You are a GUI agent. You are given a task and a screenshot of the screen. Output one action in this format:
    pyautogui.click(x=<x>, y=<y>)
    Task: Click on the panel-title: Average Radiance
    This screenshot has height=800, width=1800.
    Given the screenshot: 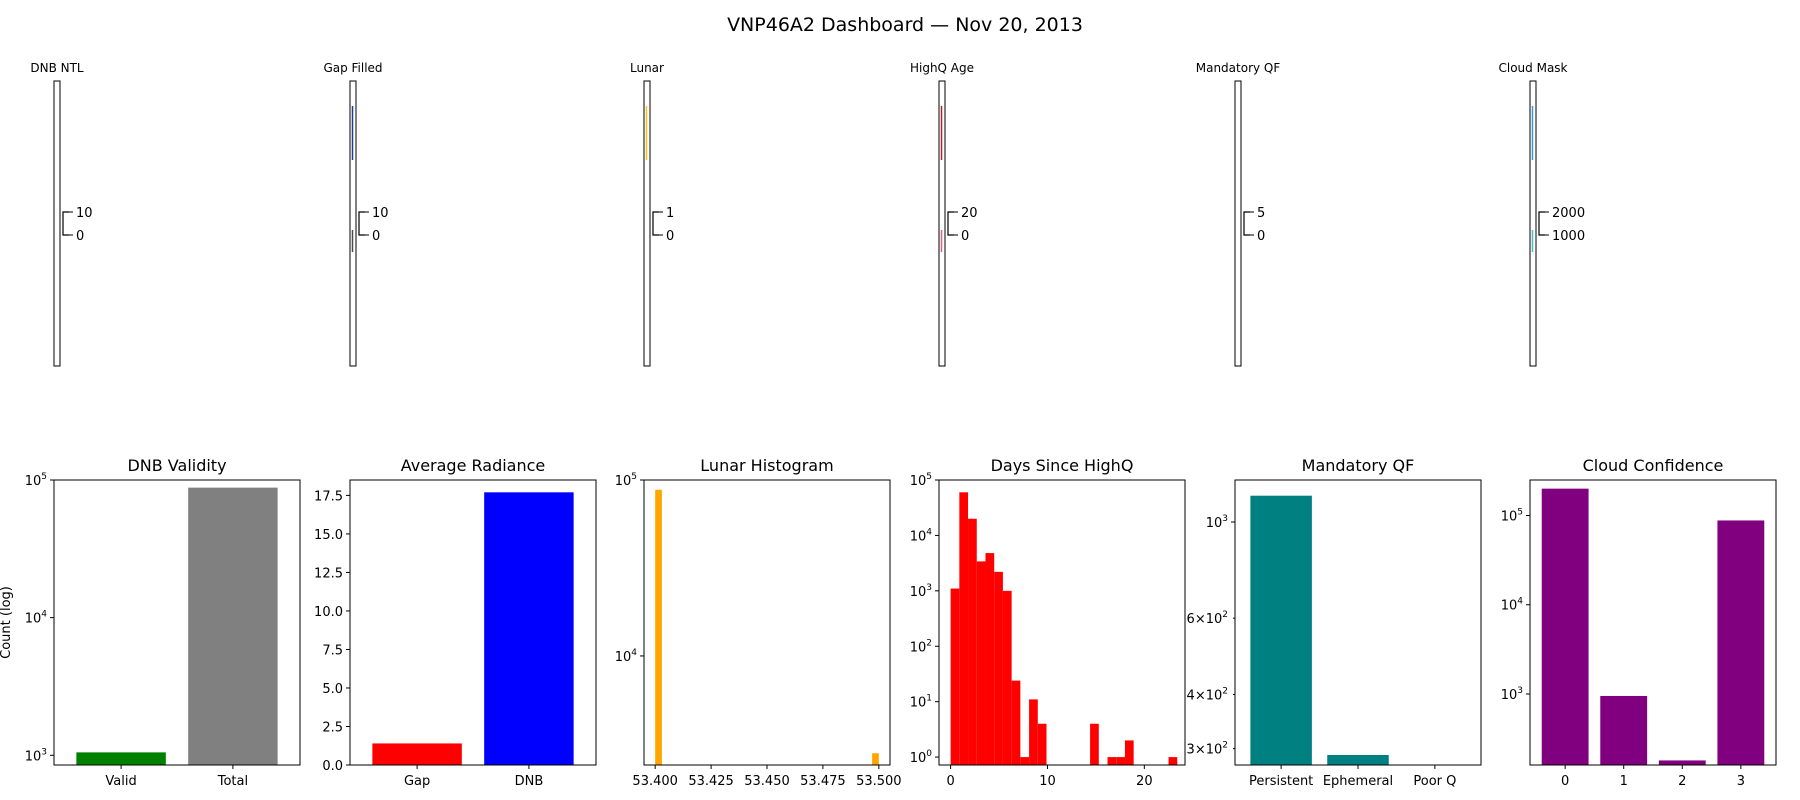 What is the action you would take?
    pyautogui.click(x=473, y=465)
    